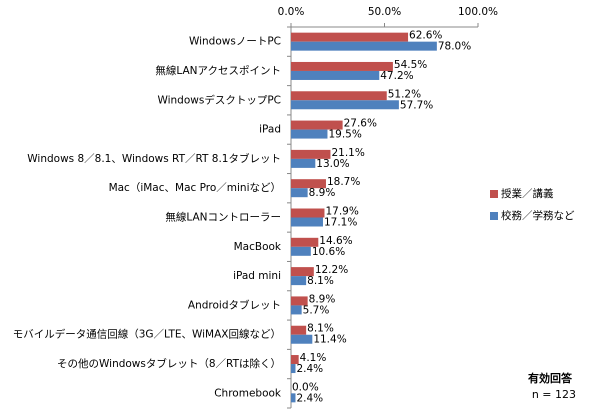 The height and width of the screenshot is (414, 590). I want to click on value-label: 18.7%, so click(343, 182).